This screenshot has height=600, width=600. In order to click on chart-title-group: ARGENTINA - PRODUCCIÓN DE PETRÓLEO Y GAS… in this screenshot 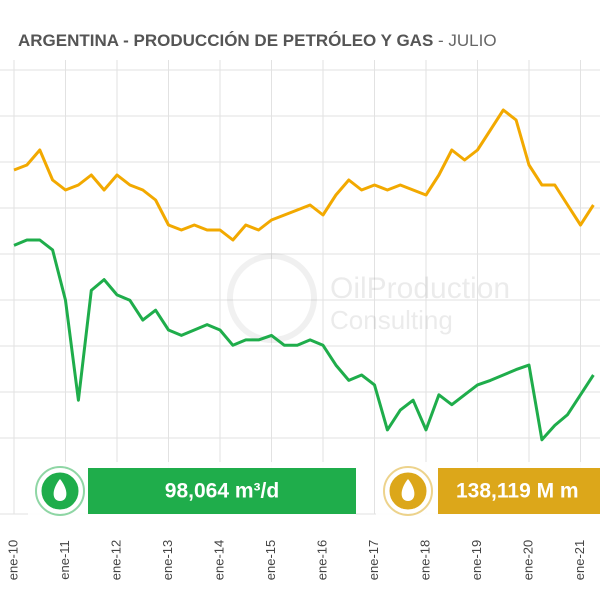, I will do `click(257, 40)`.